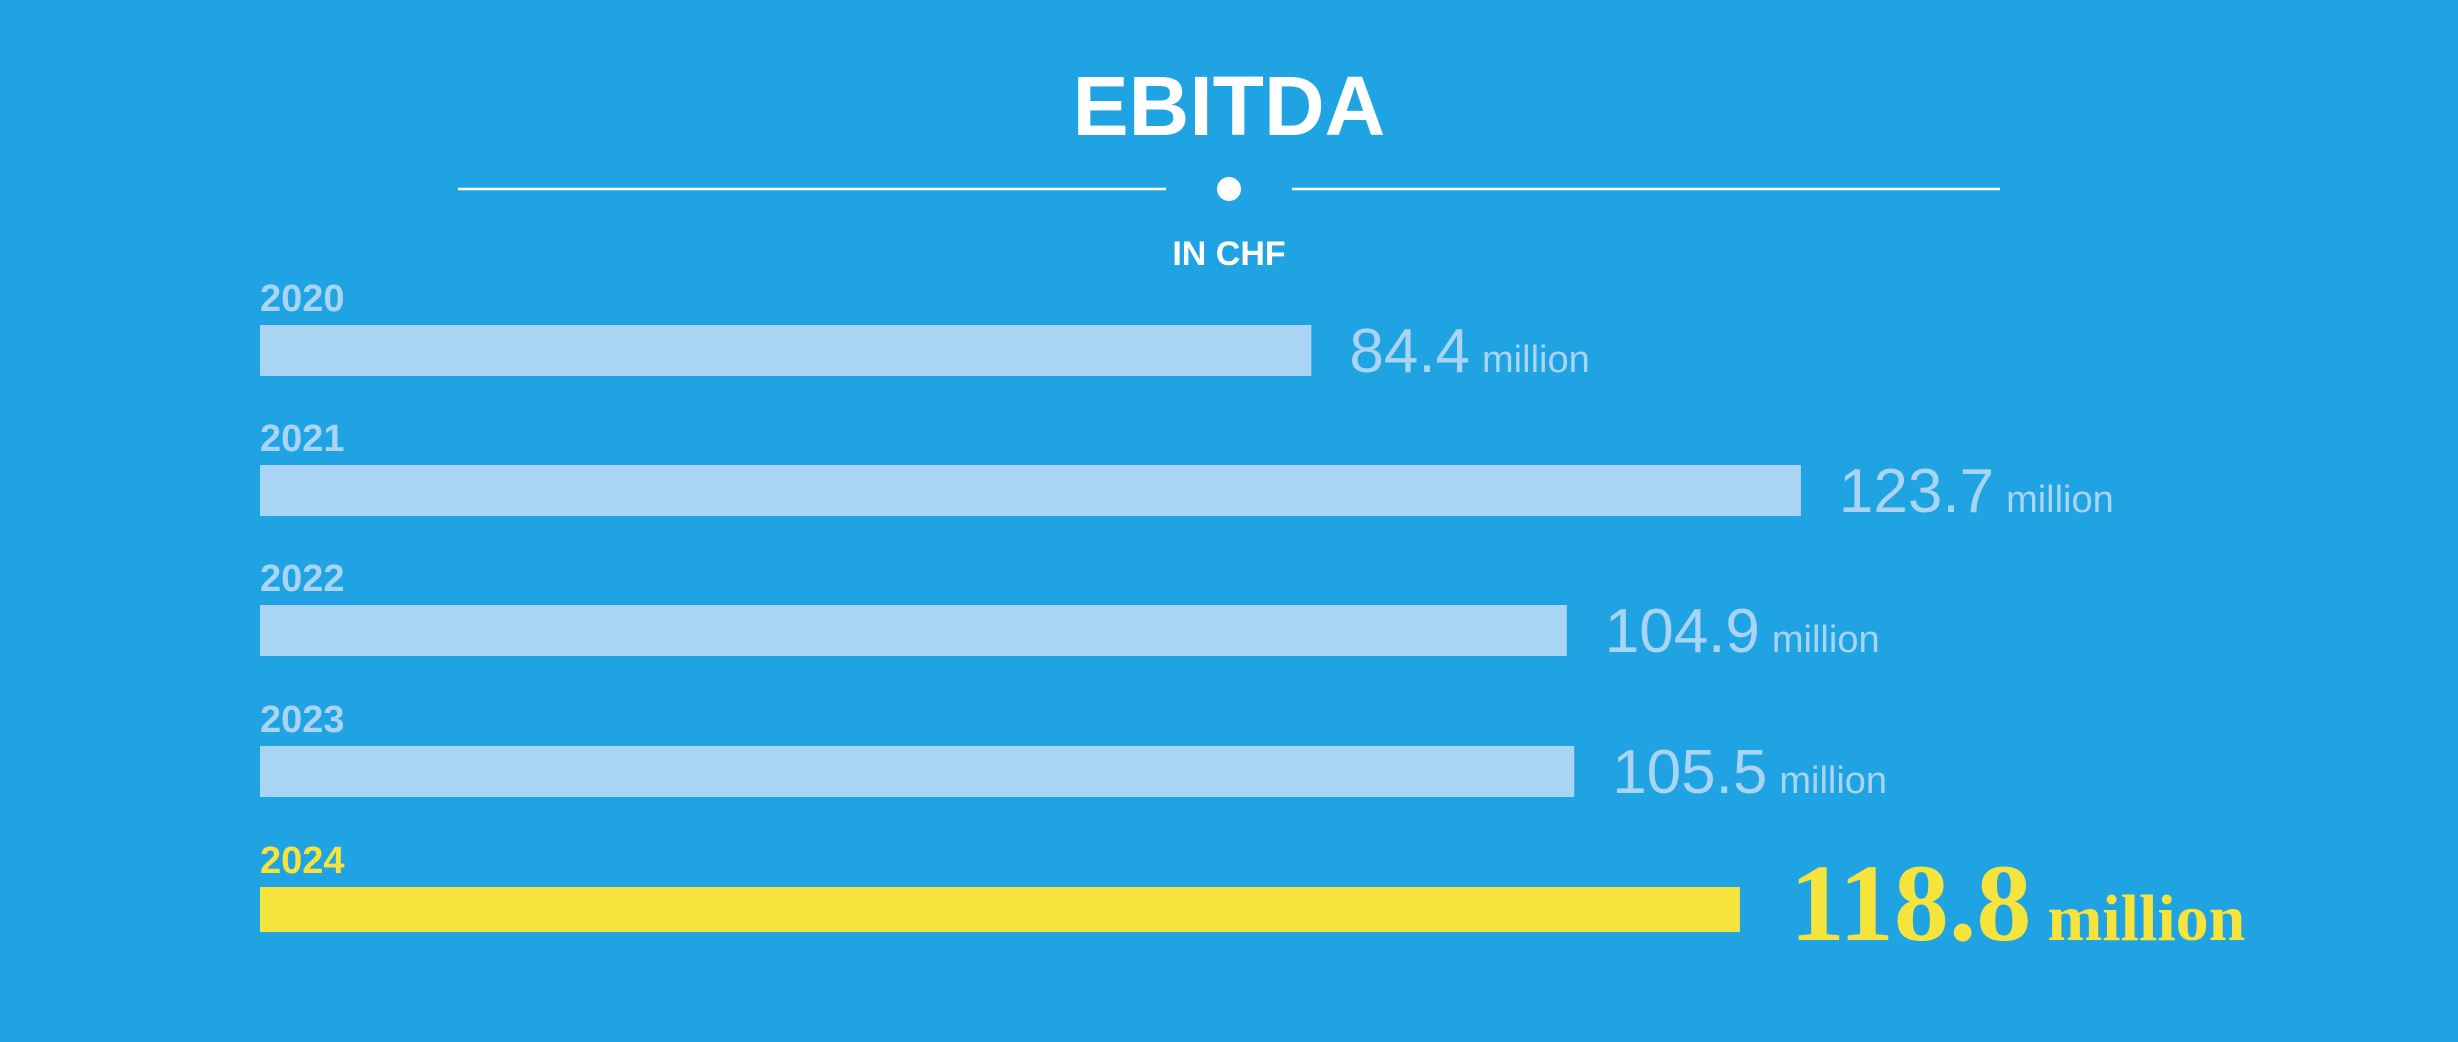 This screenshot has height=1042, width=2458. Describe the element at coordinates (302, 299) in the screenshot. I see `bar-category-label: 2020` at that location.